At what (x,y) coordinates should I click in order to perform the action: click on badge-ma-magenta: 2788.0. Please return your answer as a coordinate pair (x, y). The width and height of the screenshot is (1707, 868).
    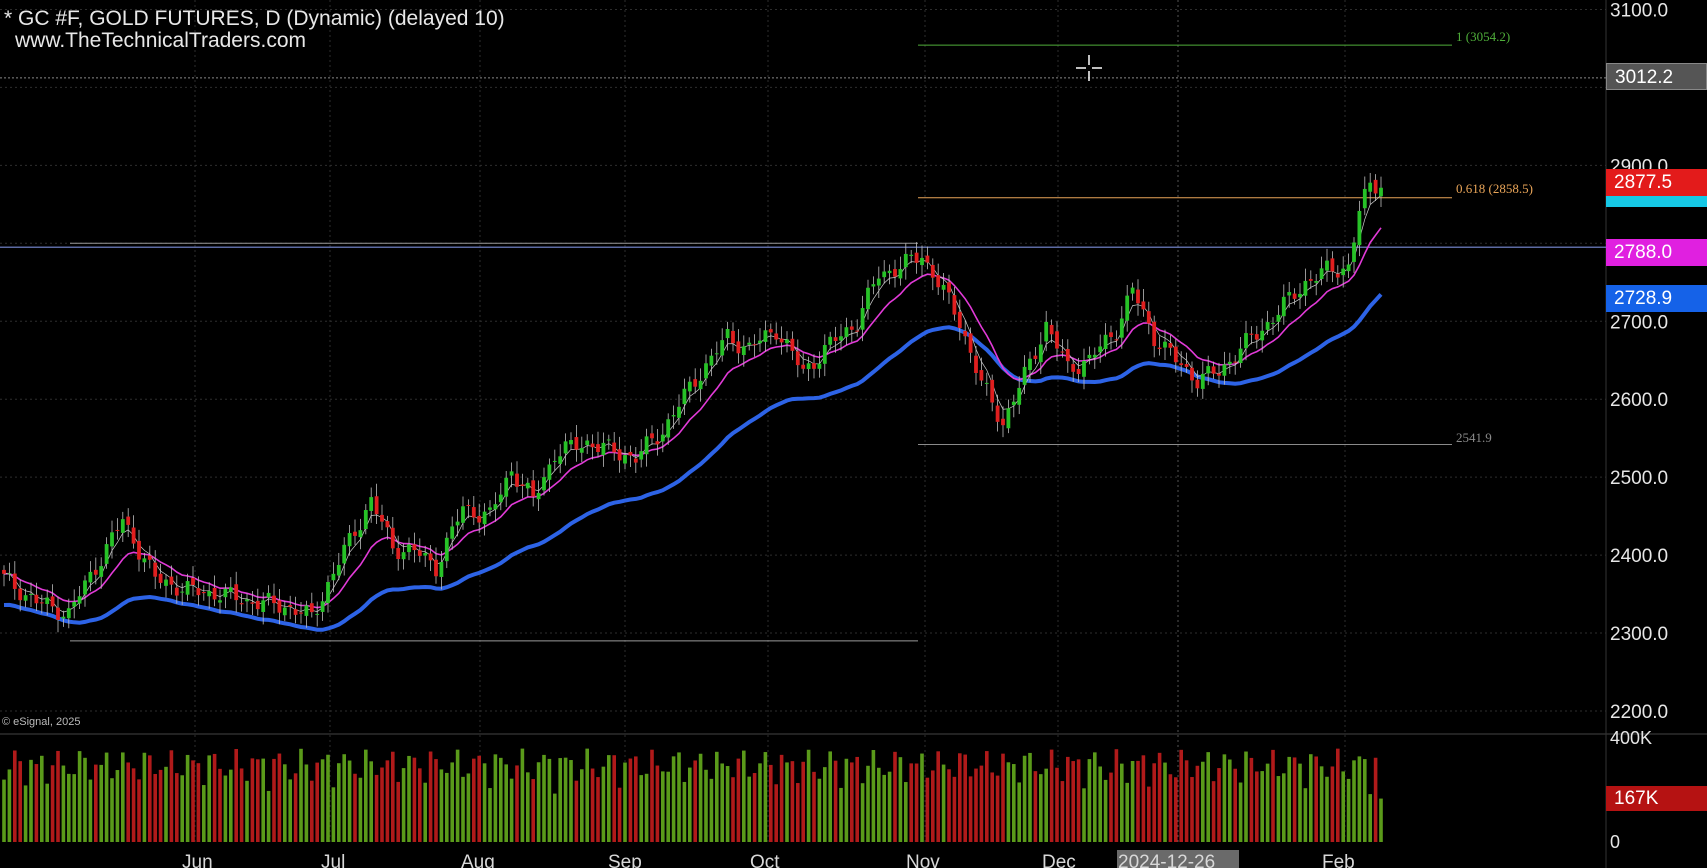
    Looking at the image, I should click on (1656, 252).